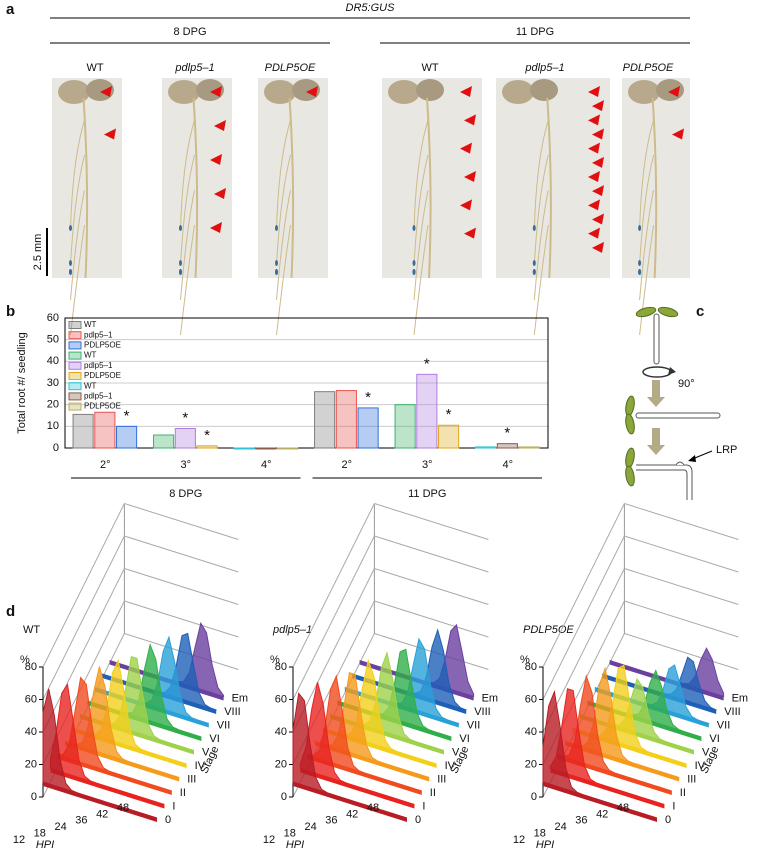  Describe the element at coordinates (25, 660) in the screenshot. I see `y-axis-label: %` at that location.